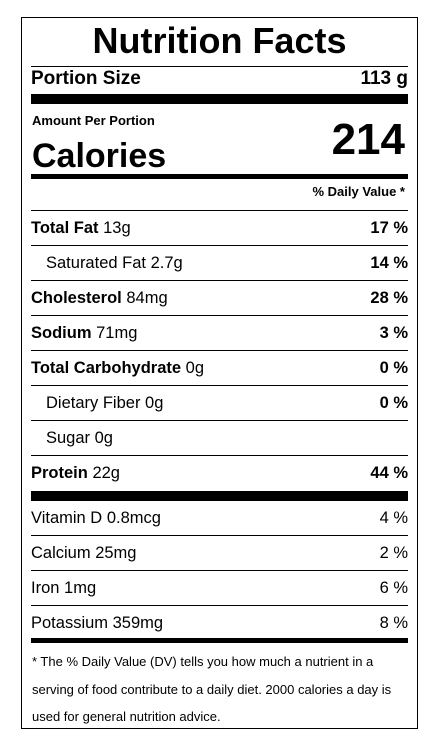  I want to click on nutrient-name: Sugar, so click(68, 437).